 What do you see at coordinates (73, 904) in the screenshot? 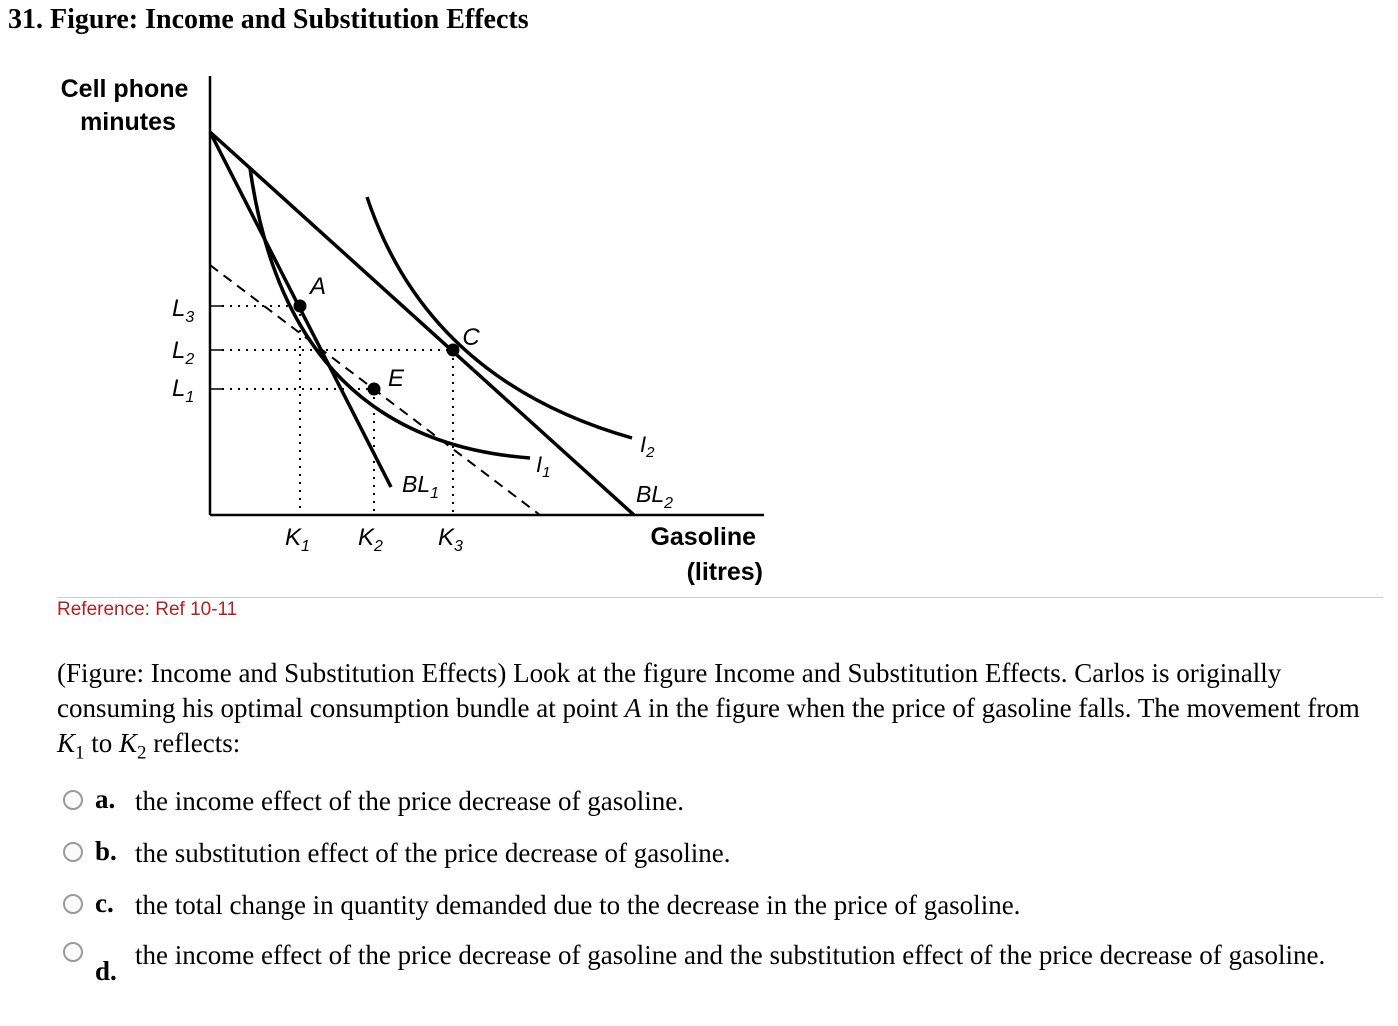
I see `option-c-radio` at bounding box center [73, 904].